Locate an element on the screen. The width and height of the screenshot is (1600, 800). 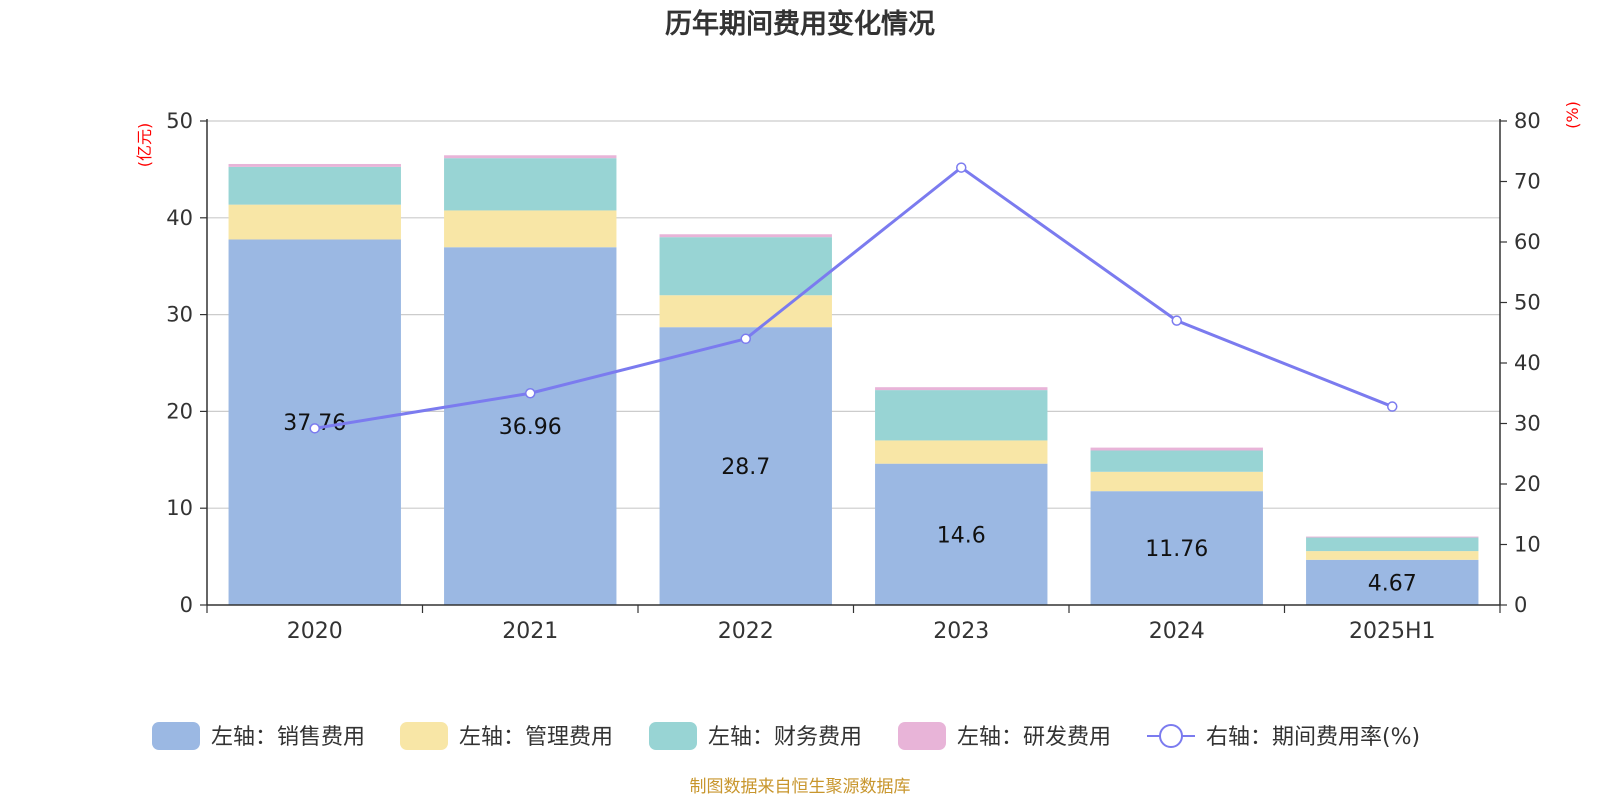
data-label: 11.76 is located at coordinates (1176, 549).